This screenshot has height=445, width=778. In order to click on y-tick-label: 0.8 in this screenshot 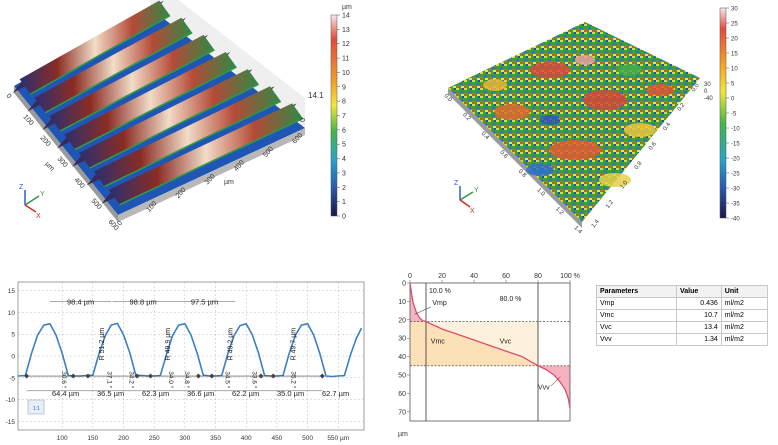, I will do `click(522, 174)`.